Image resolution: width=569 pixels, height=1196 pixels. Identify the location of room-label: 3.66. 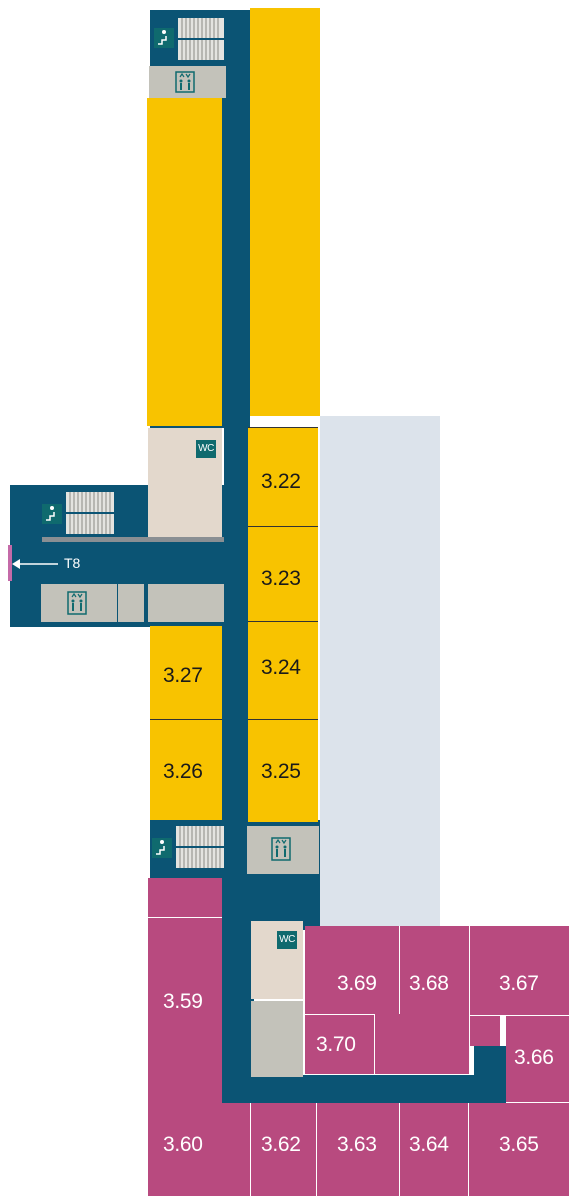
(534, 1057).